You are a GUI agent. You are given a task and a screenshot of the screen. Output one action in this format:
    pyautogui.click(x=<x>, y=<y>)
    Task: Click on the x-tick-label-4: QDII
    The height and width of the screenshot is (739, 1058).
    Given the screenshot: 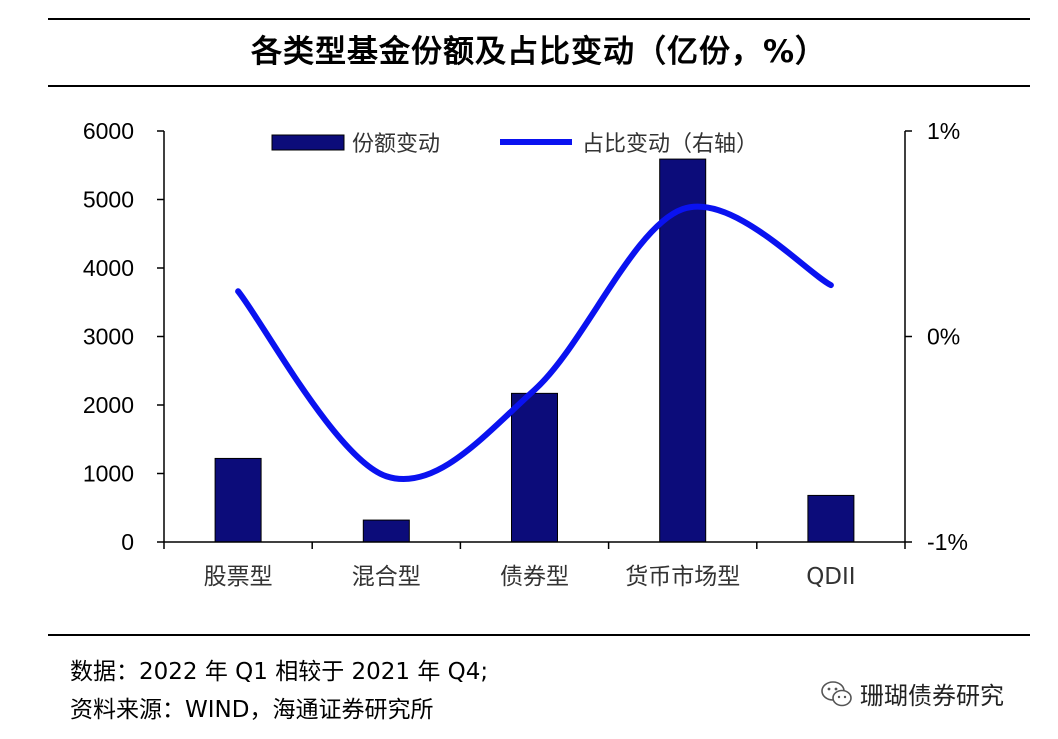 What is the action you would take?
    pyautogui.click(x=830, y=577)
    